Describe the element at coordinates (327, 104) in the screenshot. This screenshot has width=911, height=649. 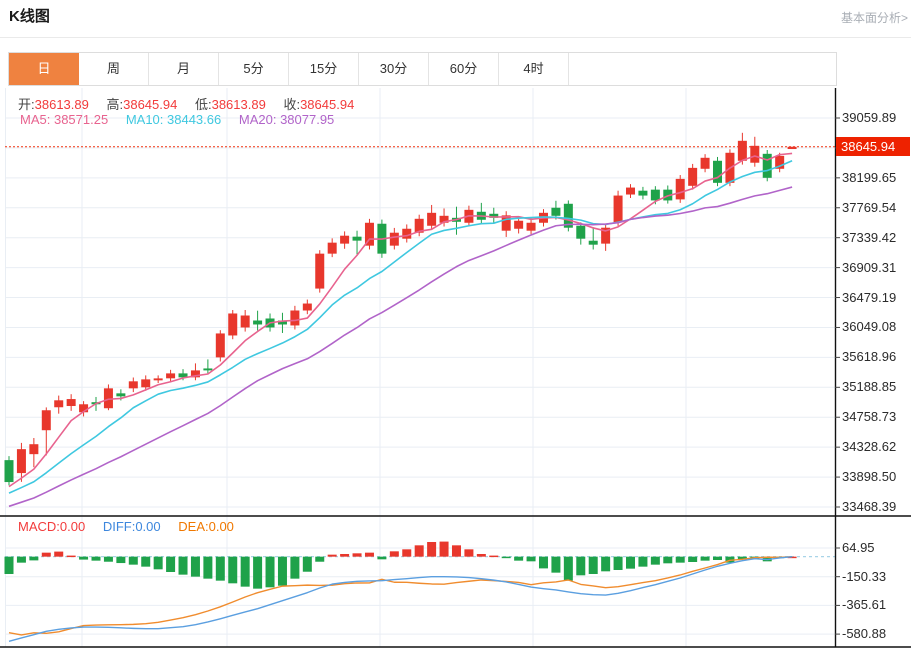
I see `close-value: 38645.94` at that location.